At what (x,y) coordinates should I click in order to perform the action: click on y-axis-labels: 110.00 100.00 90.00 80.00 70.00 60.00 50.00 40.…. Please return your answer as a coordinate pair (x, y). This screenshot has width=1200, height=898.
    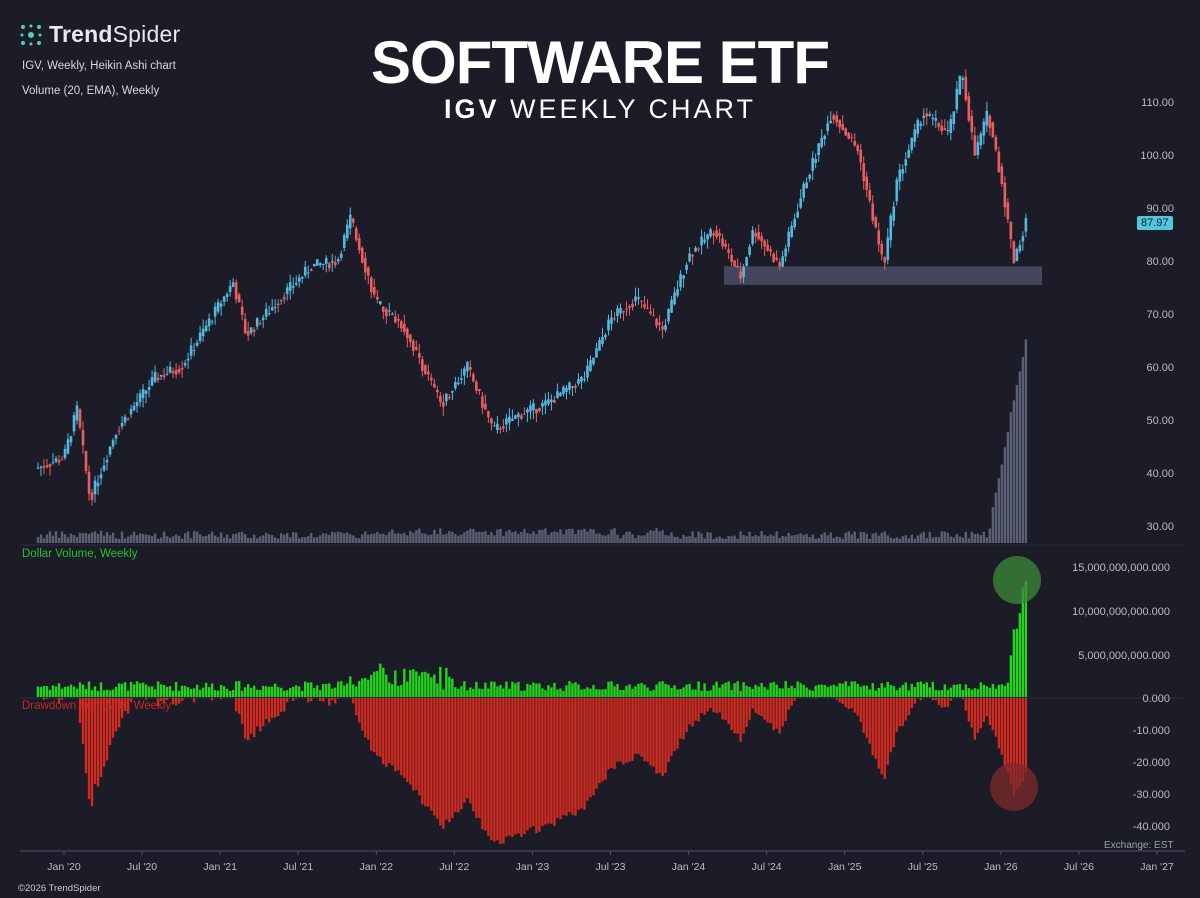
    Looking at the image, I should click on (1123, 465).